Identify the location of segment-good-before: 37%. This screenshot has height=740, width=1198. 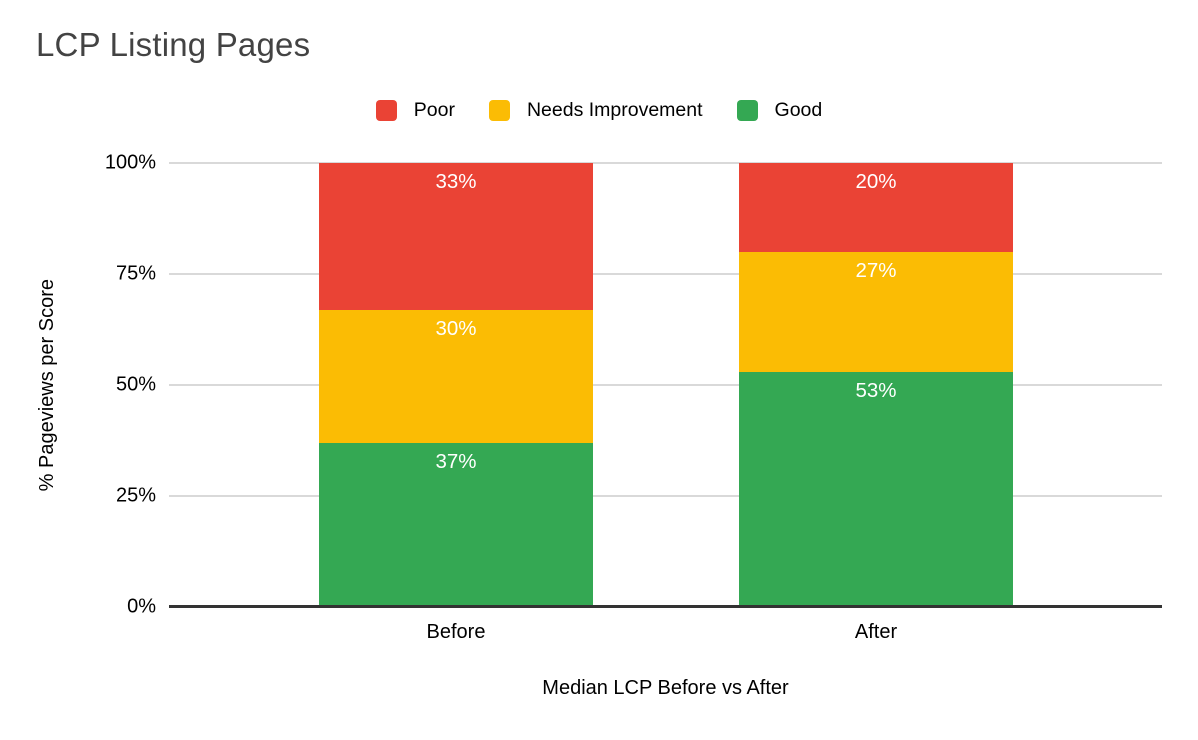
(456, 524).